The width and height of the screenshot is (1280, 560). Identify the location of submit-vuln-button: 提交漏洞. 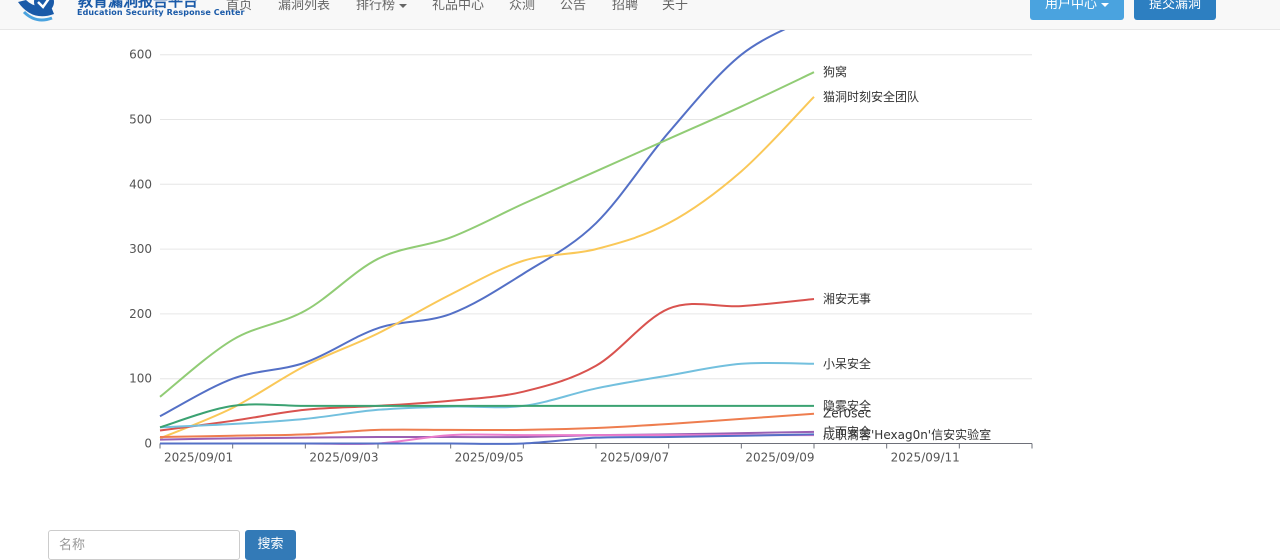
(1175, 10).